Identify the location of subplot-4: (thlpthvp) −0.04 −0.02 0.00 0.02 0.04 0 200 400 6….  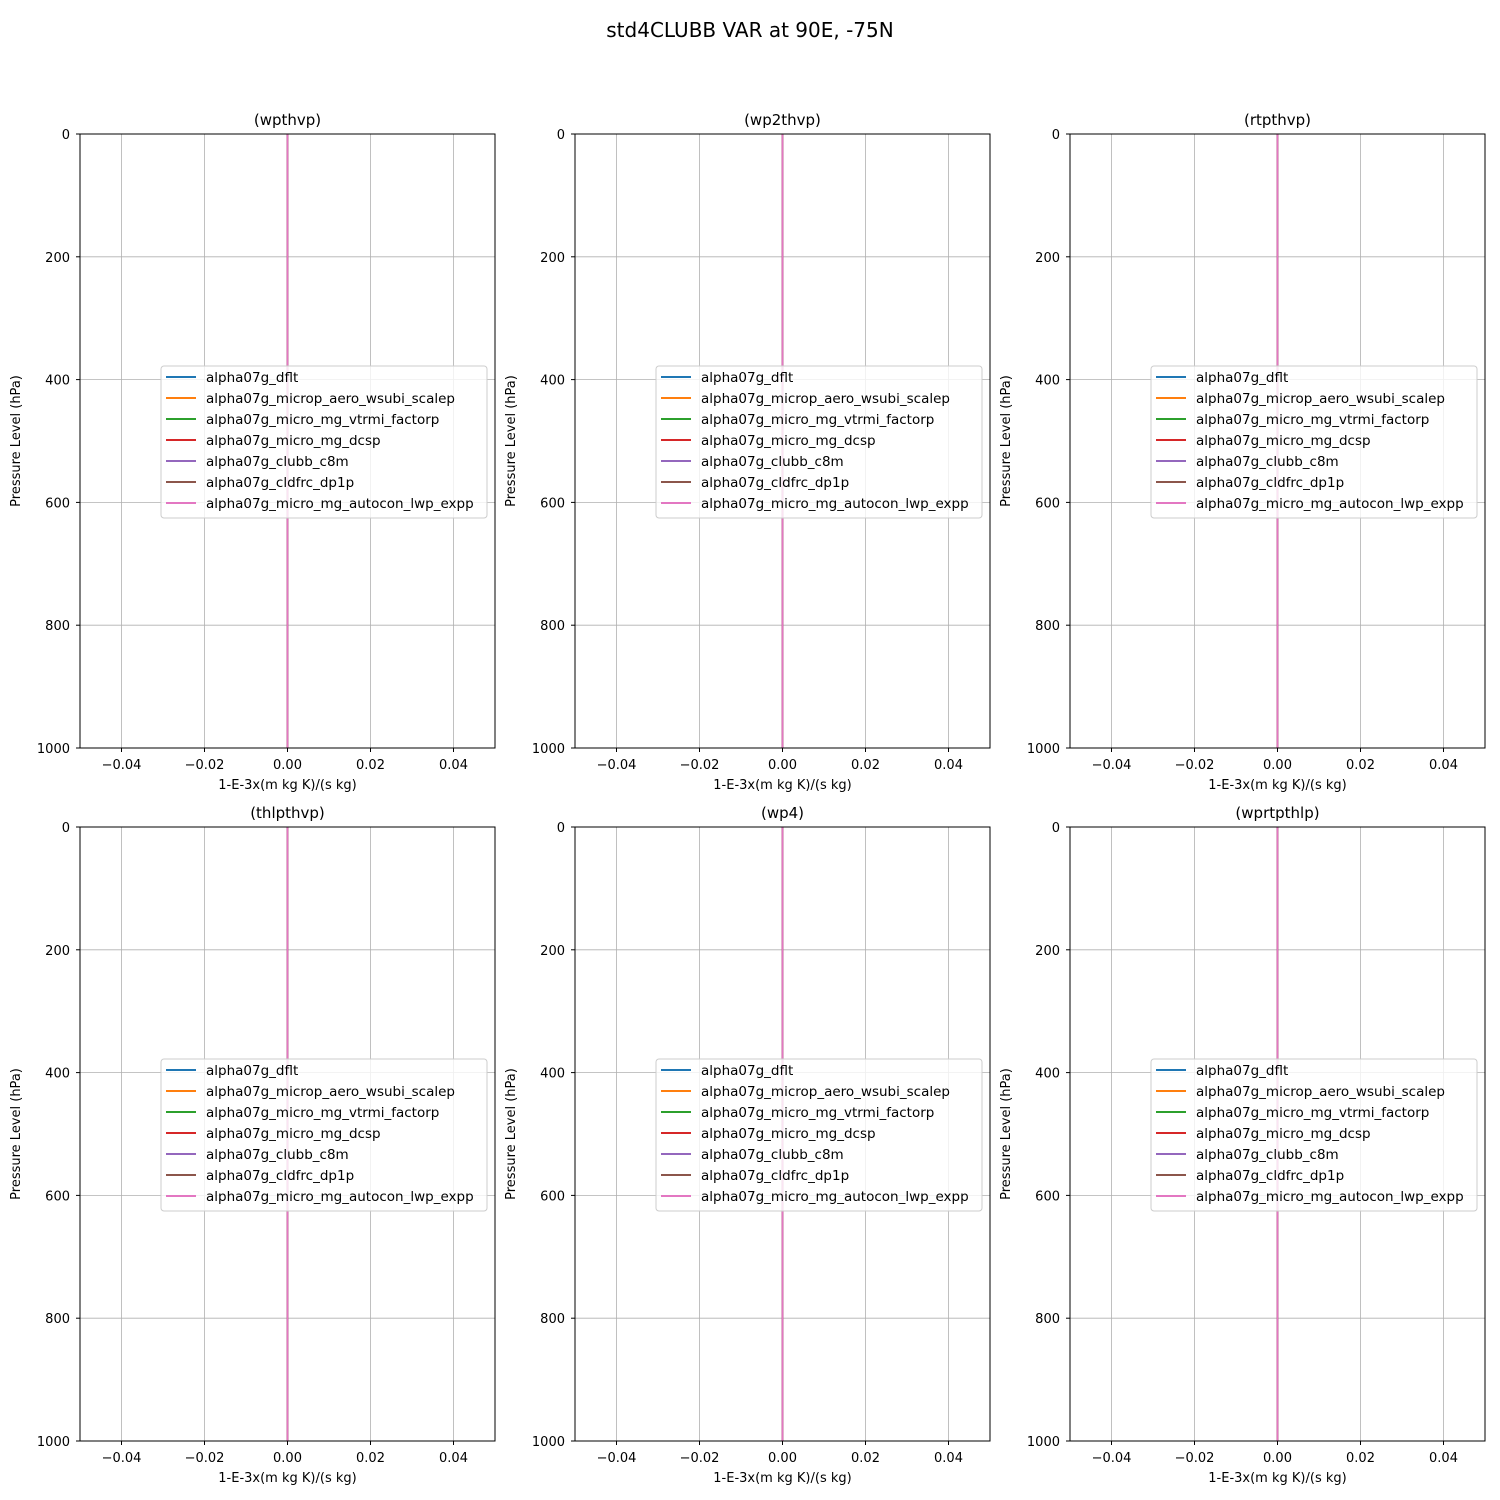
(252, 1145).